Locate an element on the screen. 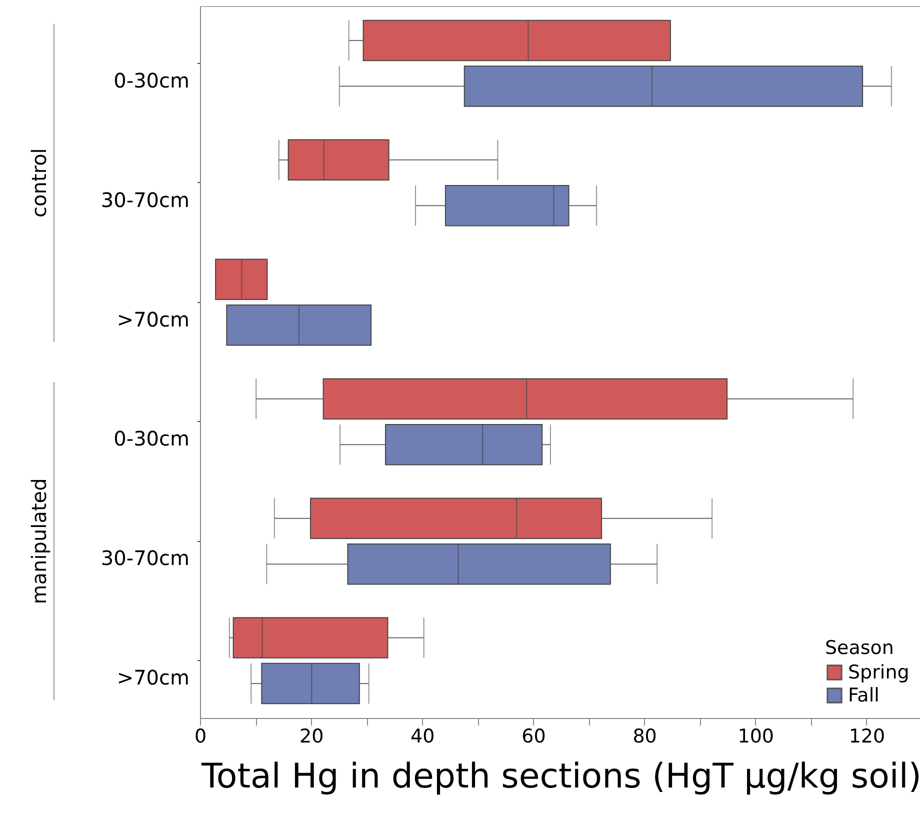 This screenshot has width=920, height=817. x-tick-label: 20 is located at coordinates (311, 737).